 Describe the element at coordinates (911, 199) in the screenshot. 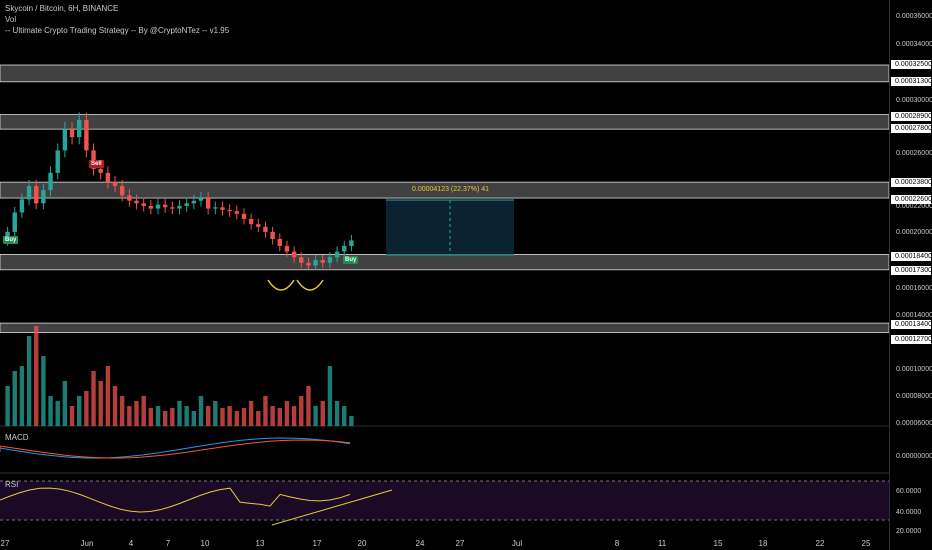

I see `price-level-label: 0.00022600` at that location.